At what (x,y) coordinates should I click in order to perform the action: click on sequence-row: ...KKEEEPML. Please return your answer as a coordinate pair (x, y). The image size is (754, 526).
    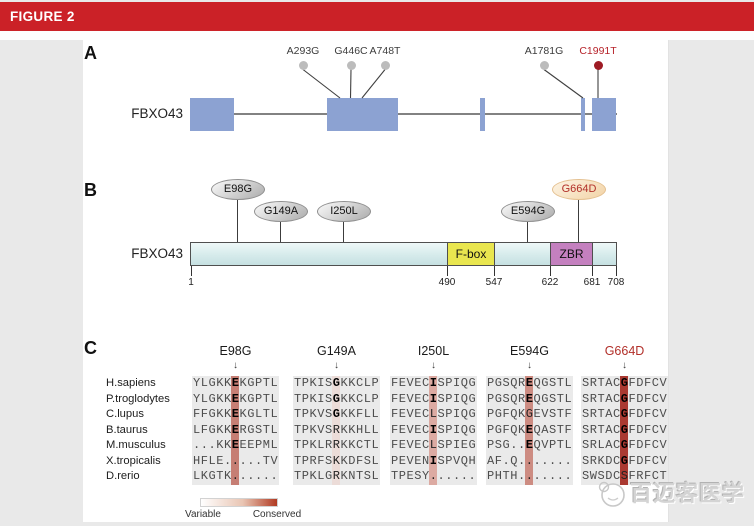
    Looking at the image, I should click on (236, 445).